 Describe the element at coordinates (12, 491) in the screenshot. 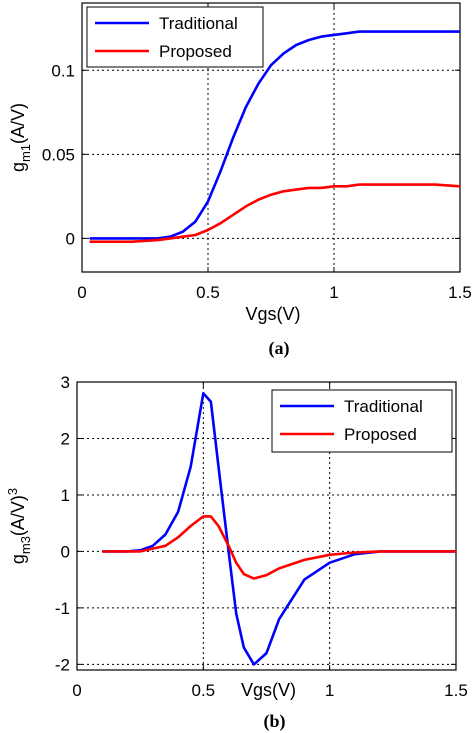

I see `y-axis-label-superscript: 3` at that location.